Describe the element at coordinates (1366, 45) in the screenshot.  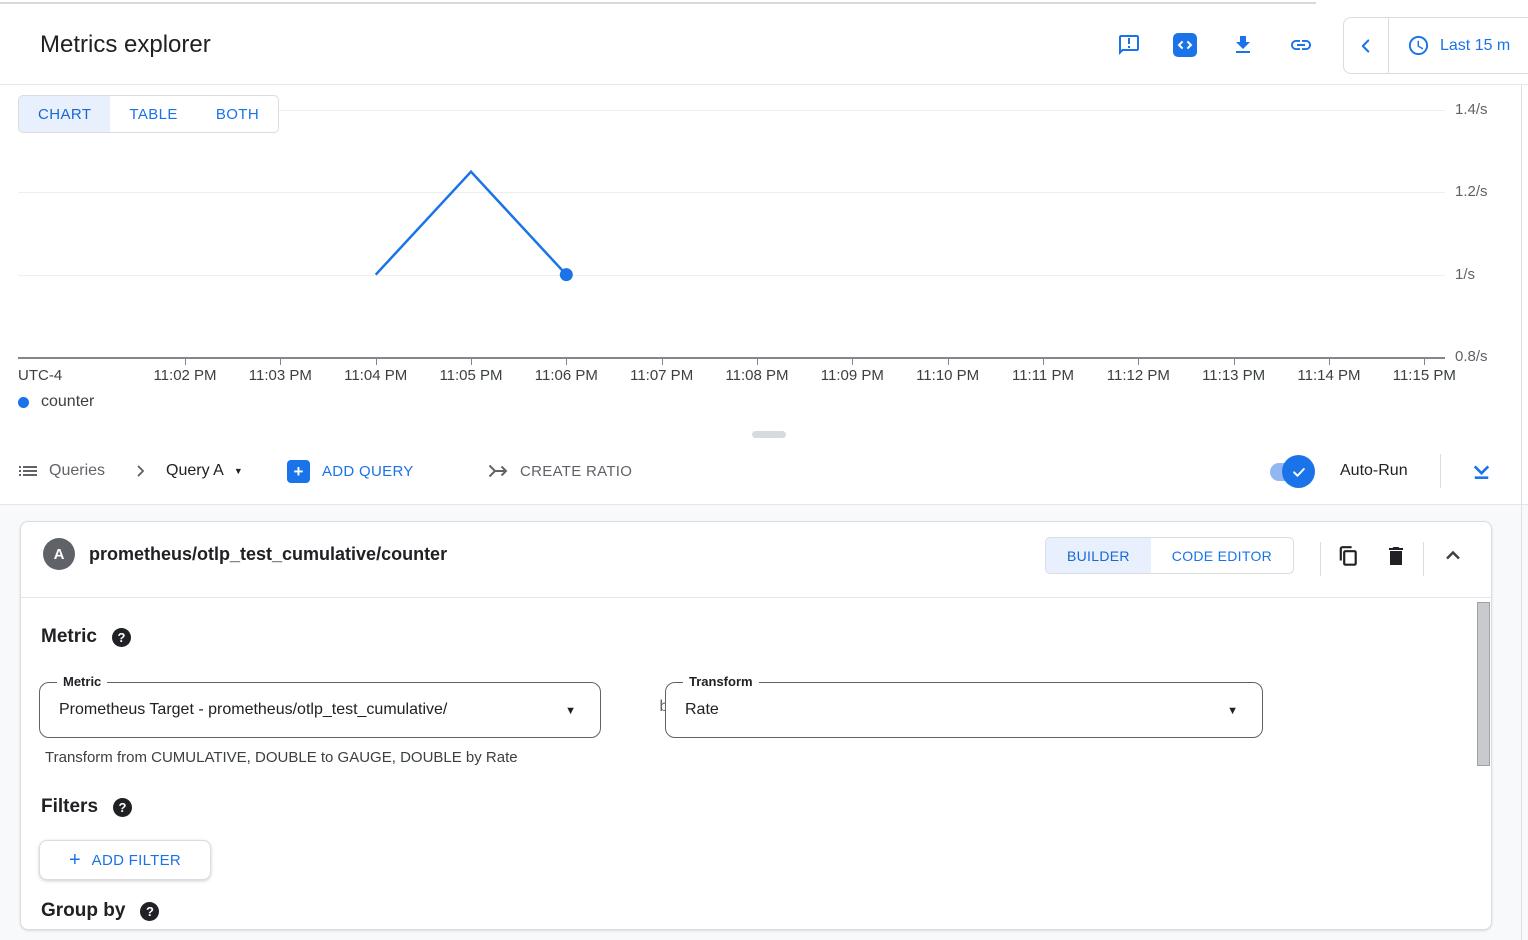
I see `collapse-time-pane-button` at that location.